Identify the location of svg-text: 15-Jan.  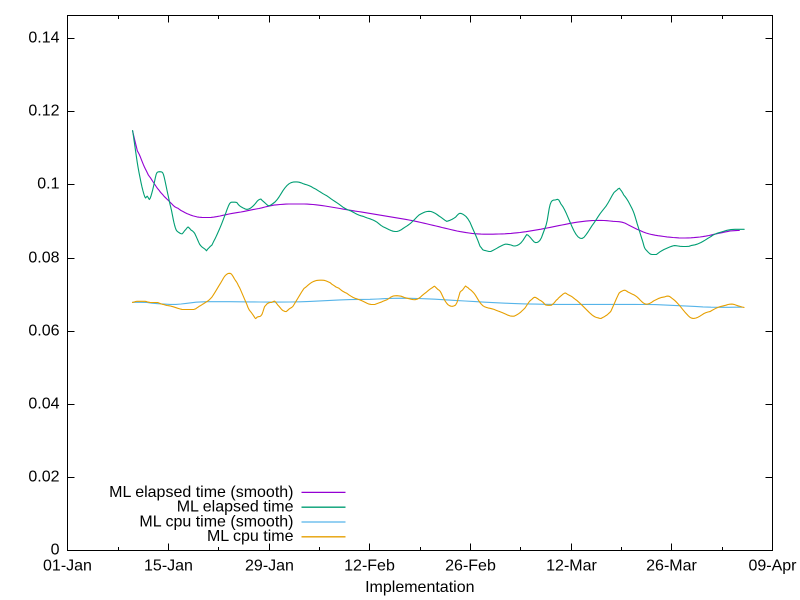
(168, 566).